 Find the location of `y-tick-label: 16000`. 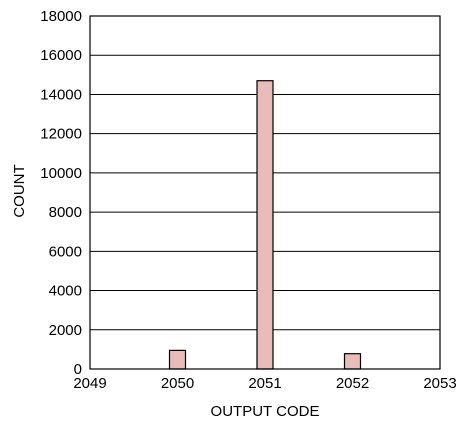

y-tick-label: 16000 is located at coordinates (61, 55).